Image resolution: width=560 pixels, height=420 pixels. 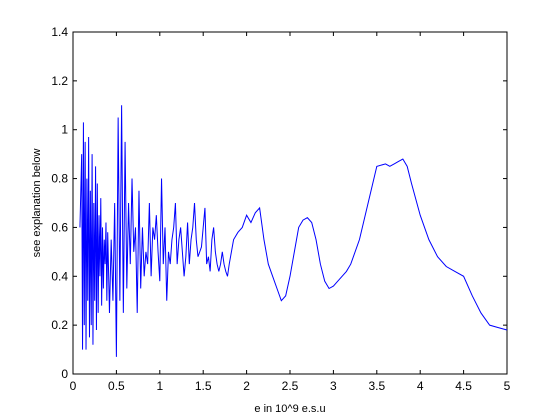 What do you see at coordinates (159, 386) in the screenshot?
I see `x-tick-label: 1` at bounding box center [159, 386].